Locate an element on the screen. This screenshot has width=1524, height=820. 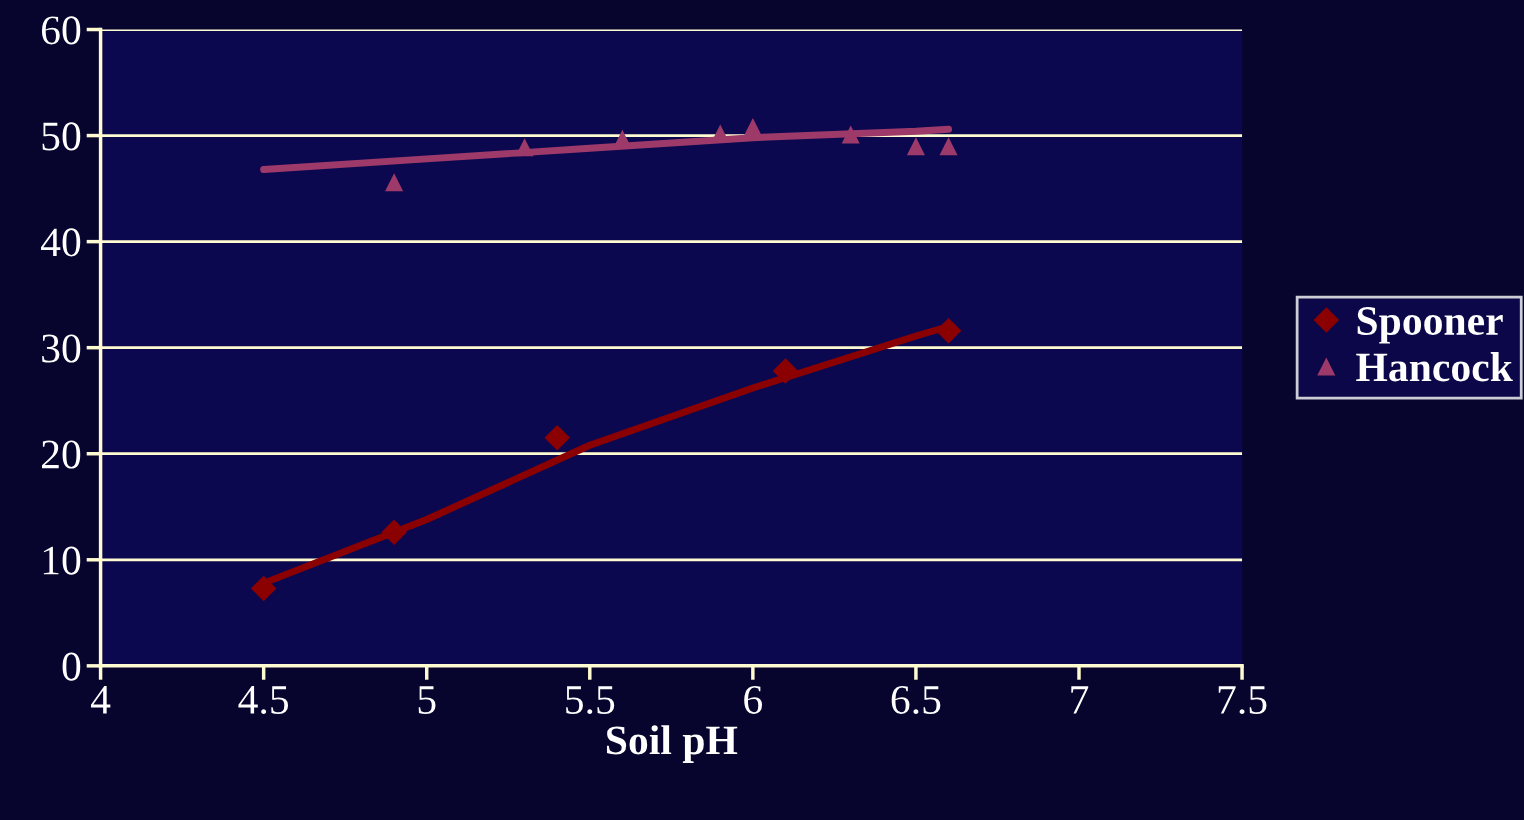
y-tick-label: 10 is located at coordinates (62, 560).